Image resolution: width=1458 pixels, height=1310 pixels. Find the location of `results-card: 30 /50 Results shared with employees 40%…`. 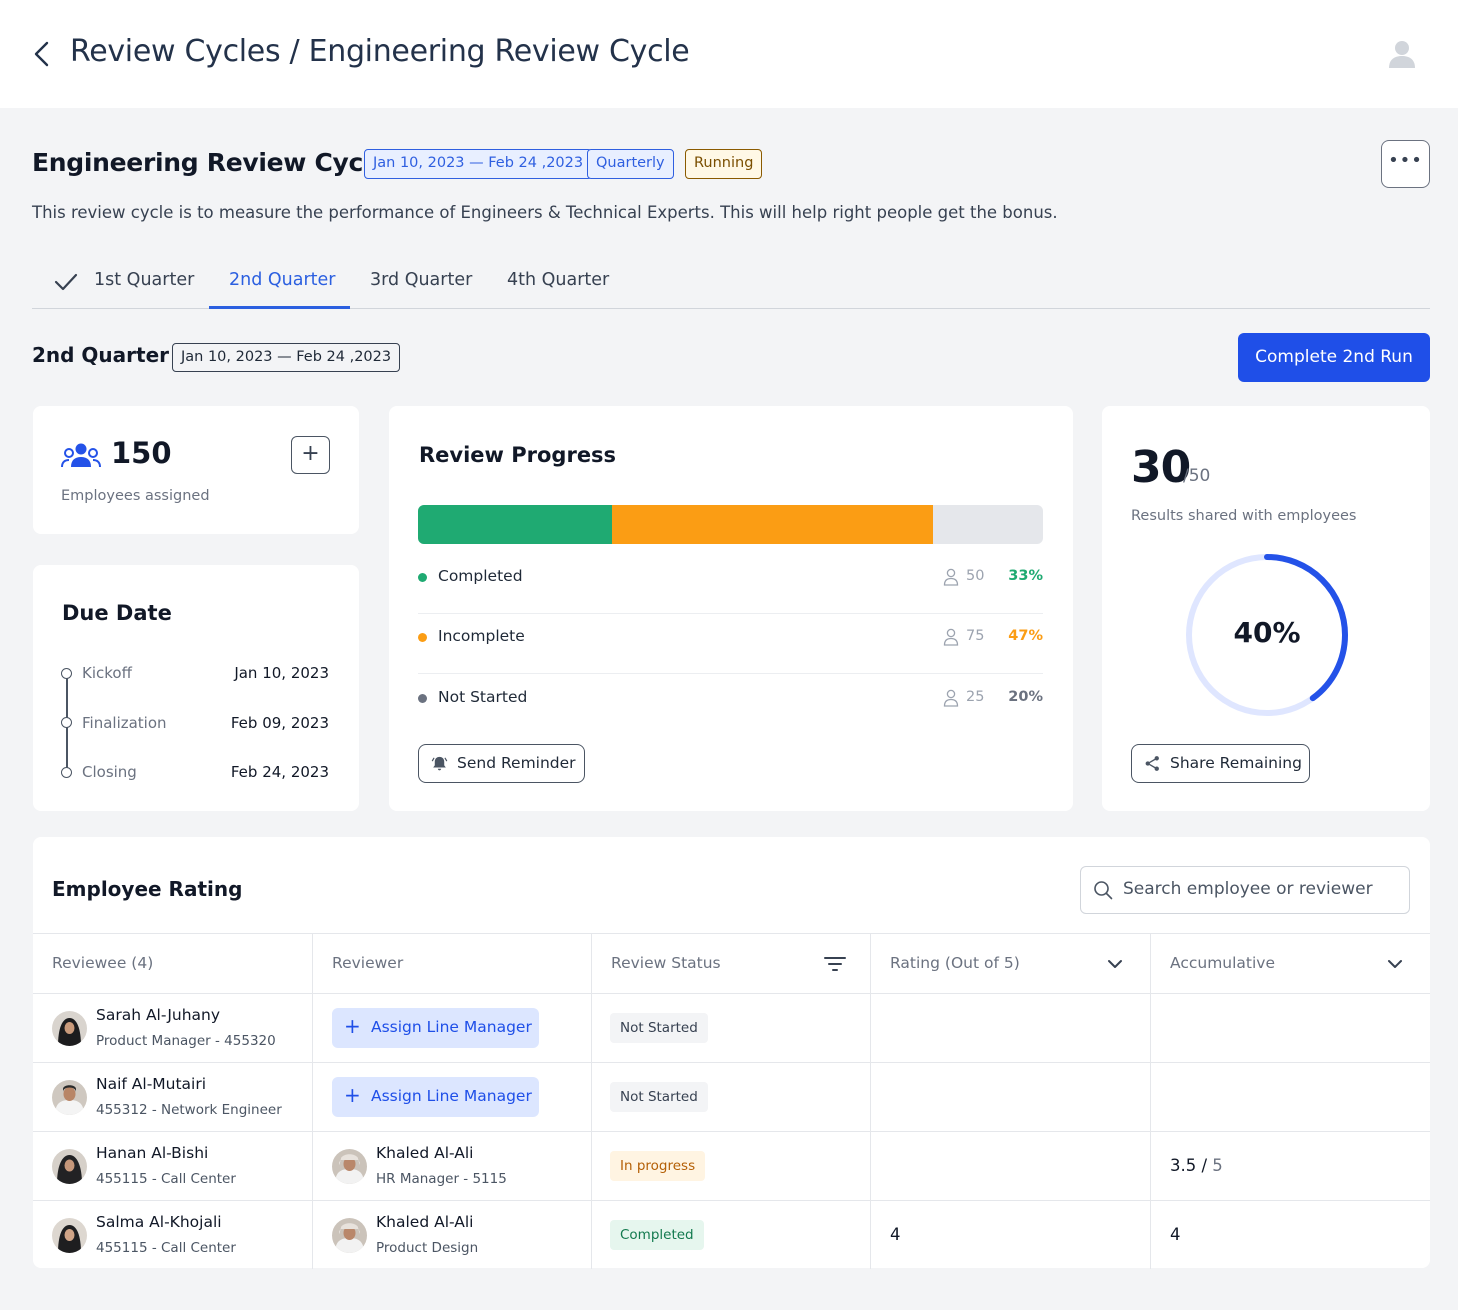

results-card: 30 /50 Results shared with employees 40%… is located at coordinates (1266, 608).